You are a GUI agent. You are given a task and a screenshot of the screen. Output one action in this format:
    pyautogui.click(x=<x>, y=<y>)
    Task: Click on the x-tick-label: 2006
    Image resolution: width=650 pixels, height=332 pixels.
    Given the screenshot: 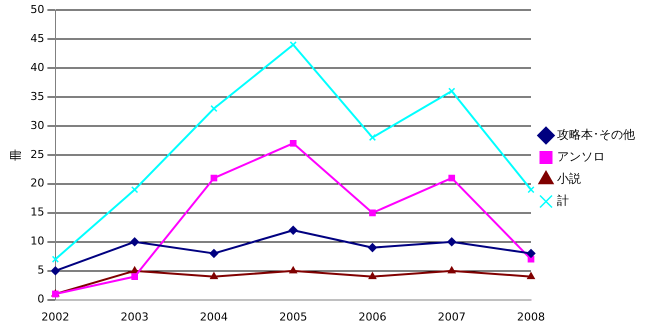 What is the action you would take?
    pyautogui.click(x=372, y=317)
    